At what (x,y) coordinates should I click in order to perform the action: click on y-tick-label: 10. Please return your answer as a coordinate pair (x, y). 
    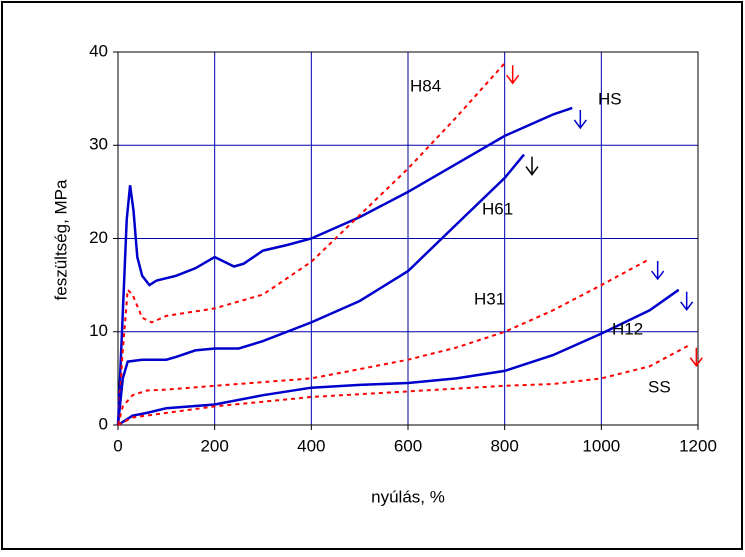
    Looking at the image, I should click on (98, 330).